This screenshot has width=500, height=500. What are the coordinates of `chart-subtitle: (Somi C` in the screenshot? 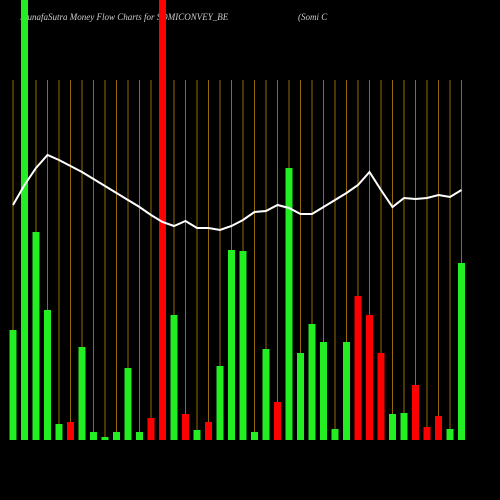 It's located at (313, 17).